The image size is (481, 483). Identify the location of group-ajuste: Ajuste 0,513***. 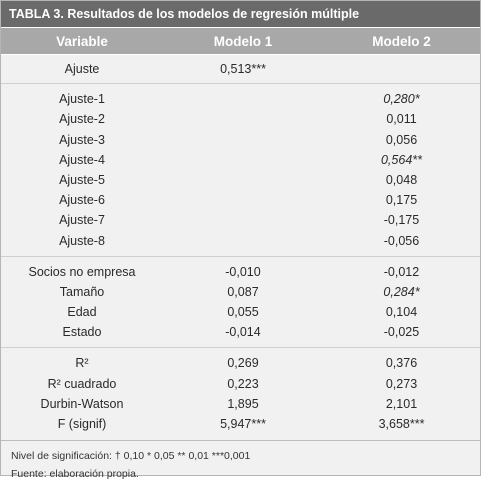
(240, 70).